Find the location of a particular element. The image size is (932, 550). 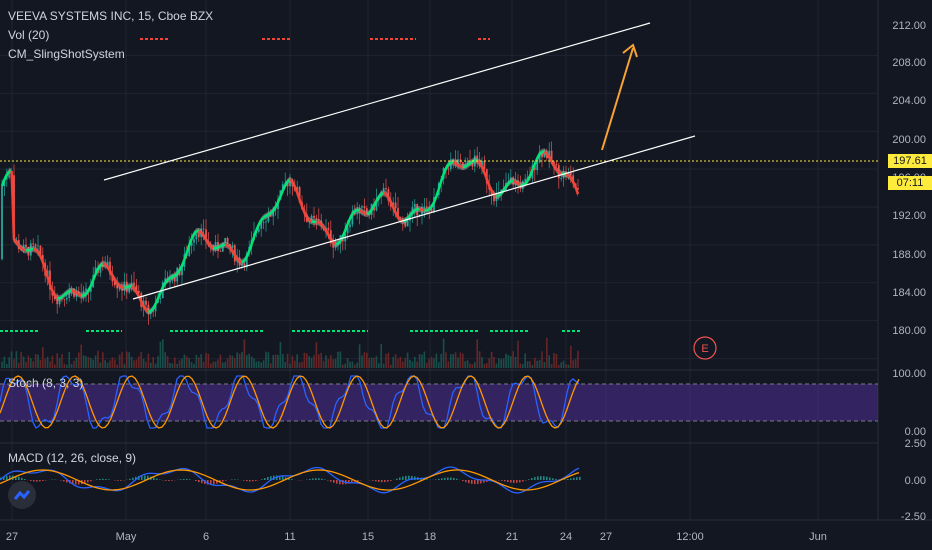

x-tick-label: Jun is located at coordinates (818, 537).